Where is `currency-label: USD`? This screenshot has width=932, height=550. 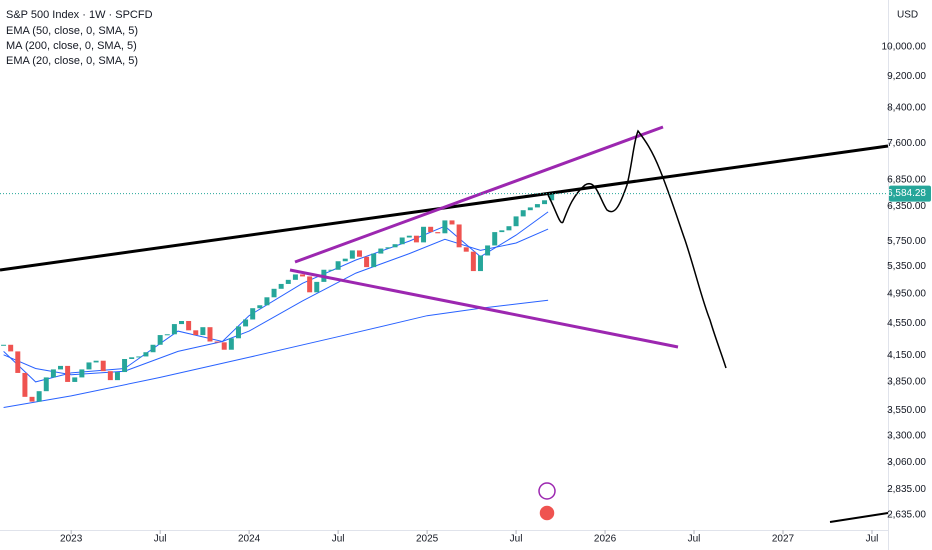
currency-label: USD is located at coordinates (907, 15).